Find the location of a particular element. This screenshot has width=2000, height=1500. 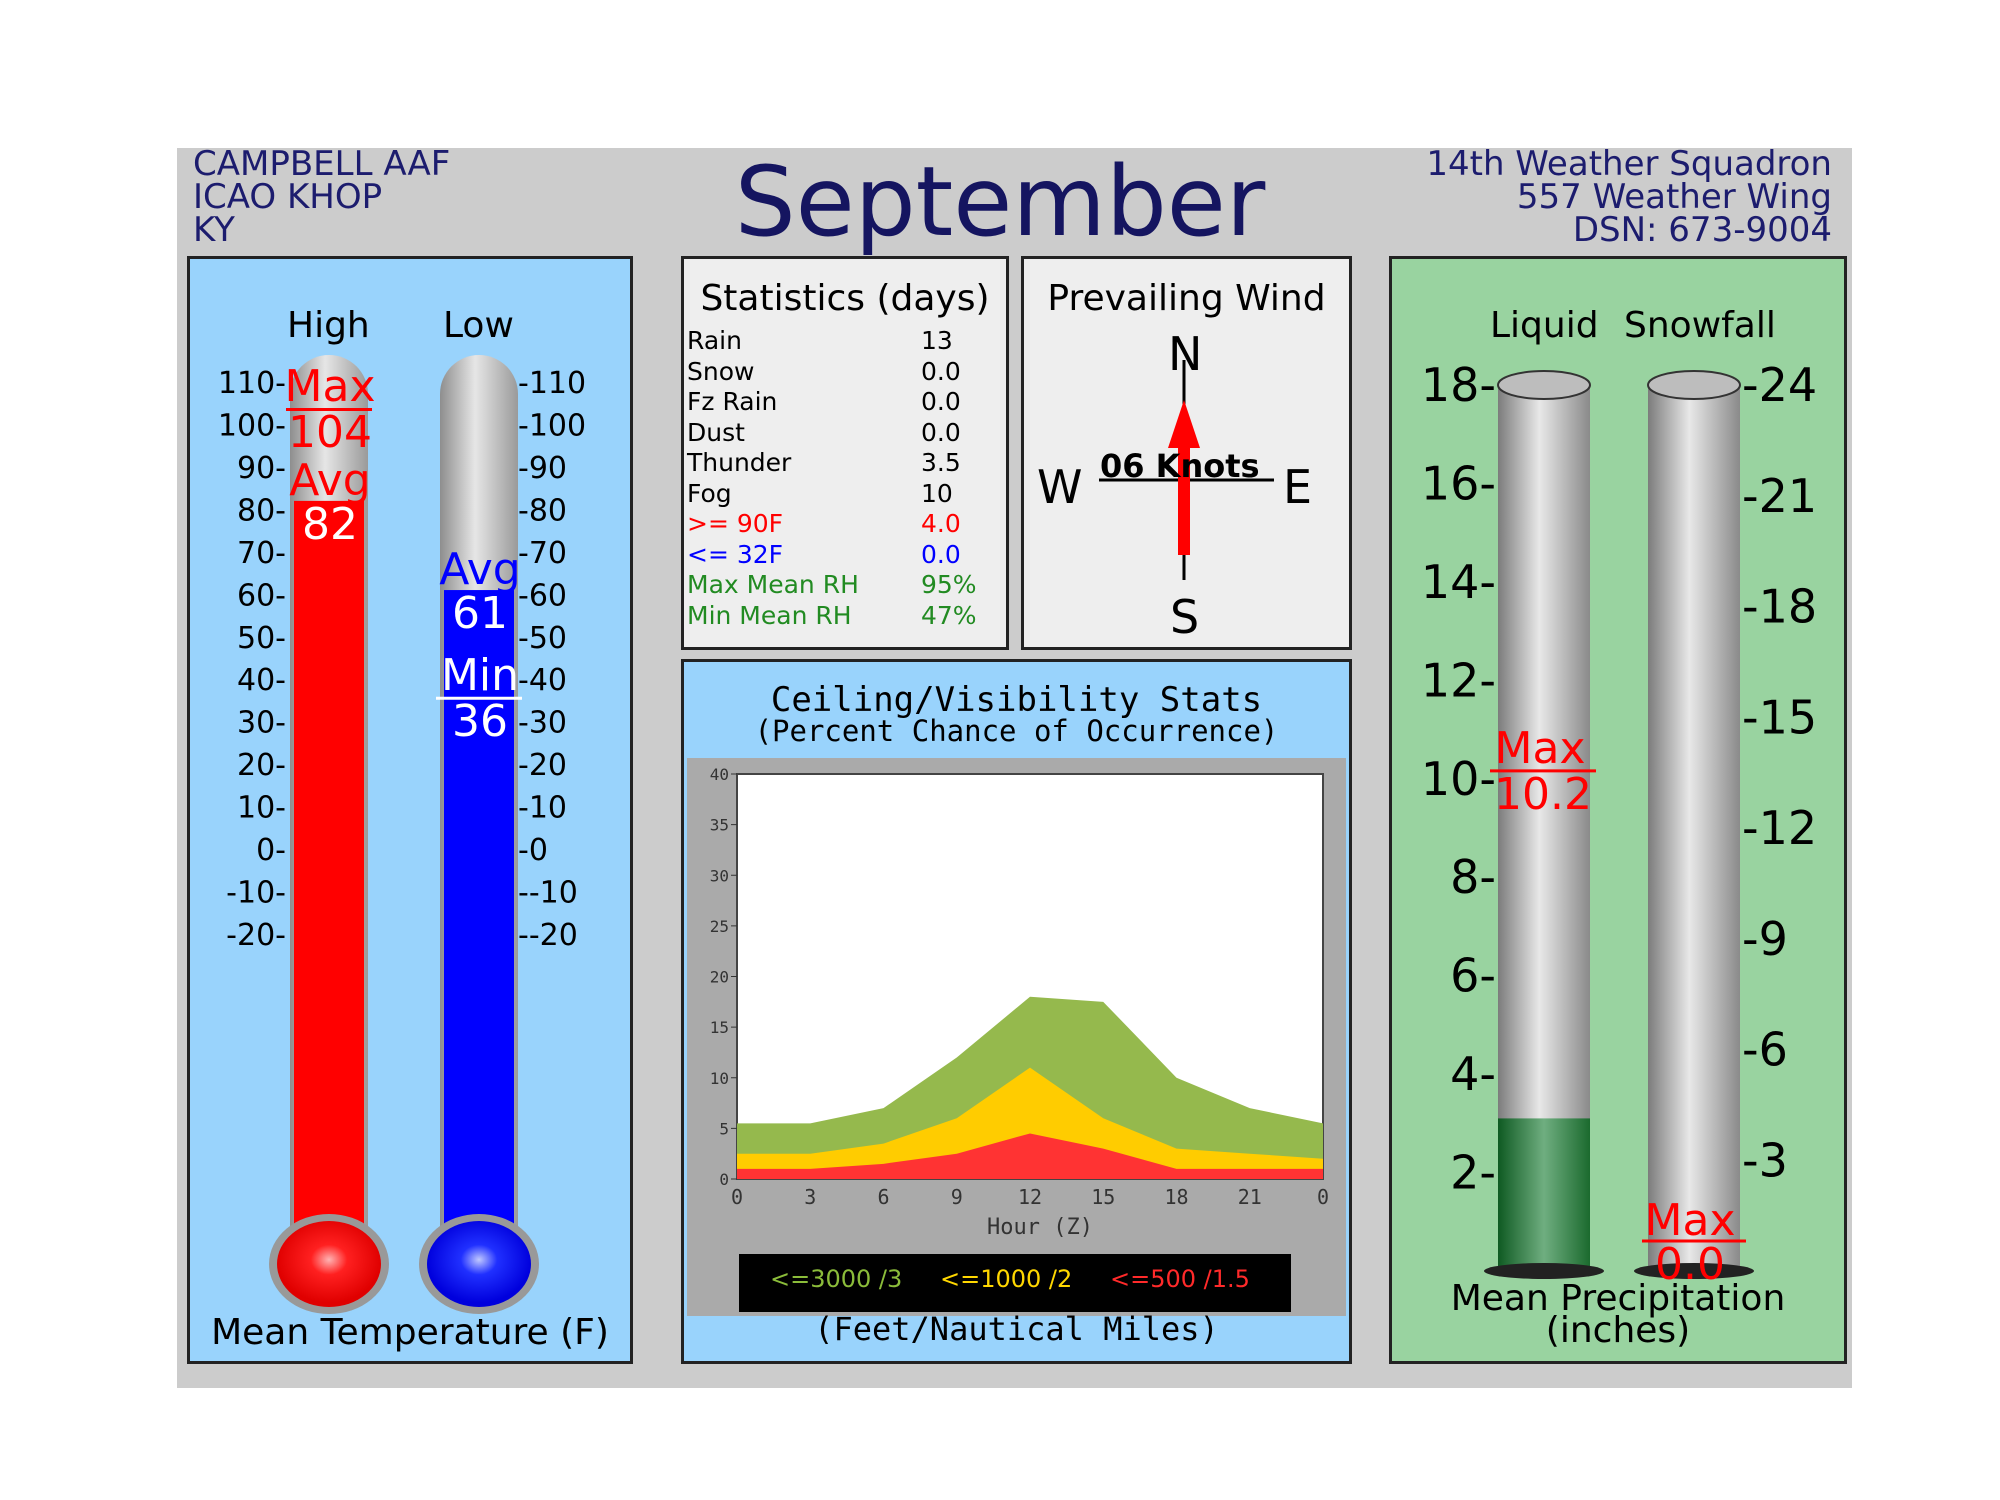

temp-tick-left: 110- is located at coordinates (252, 383).